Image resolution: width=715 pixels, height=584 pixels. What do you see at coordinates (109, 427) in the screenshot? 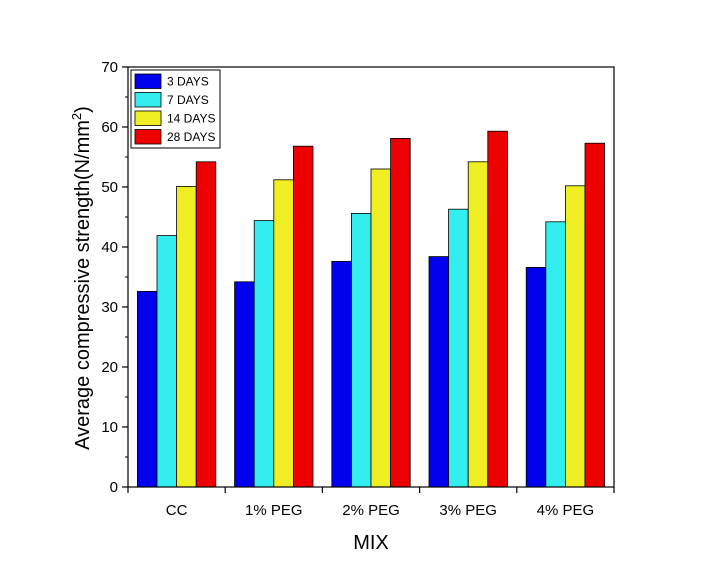
I see `y-tick-label-10: 10` at bounding box center [109, 427].